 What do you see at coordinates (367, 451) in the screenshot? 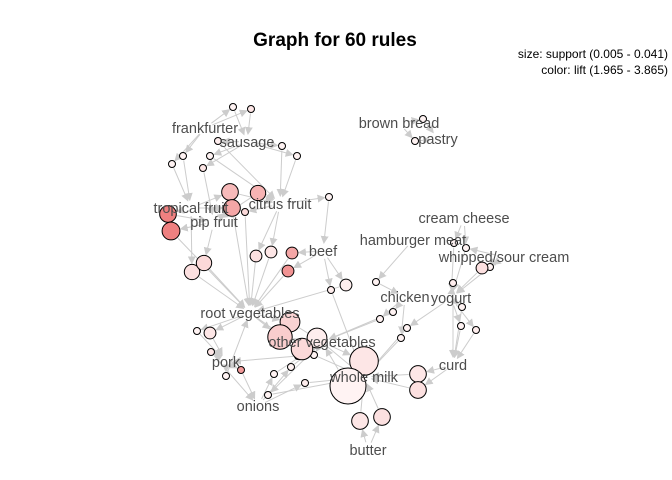
I see `item-label-butter: butter` at bounding box center [367, 451].